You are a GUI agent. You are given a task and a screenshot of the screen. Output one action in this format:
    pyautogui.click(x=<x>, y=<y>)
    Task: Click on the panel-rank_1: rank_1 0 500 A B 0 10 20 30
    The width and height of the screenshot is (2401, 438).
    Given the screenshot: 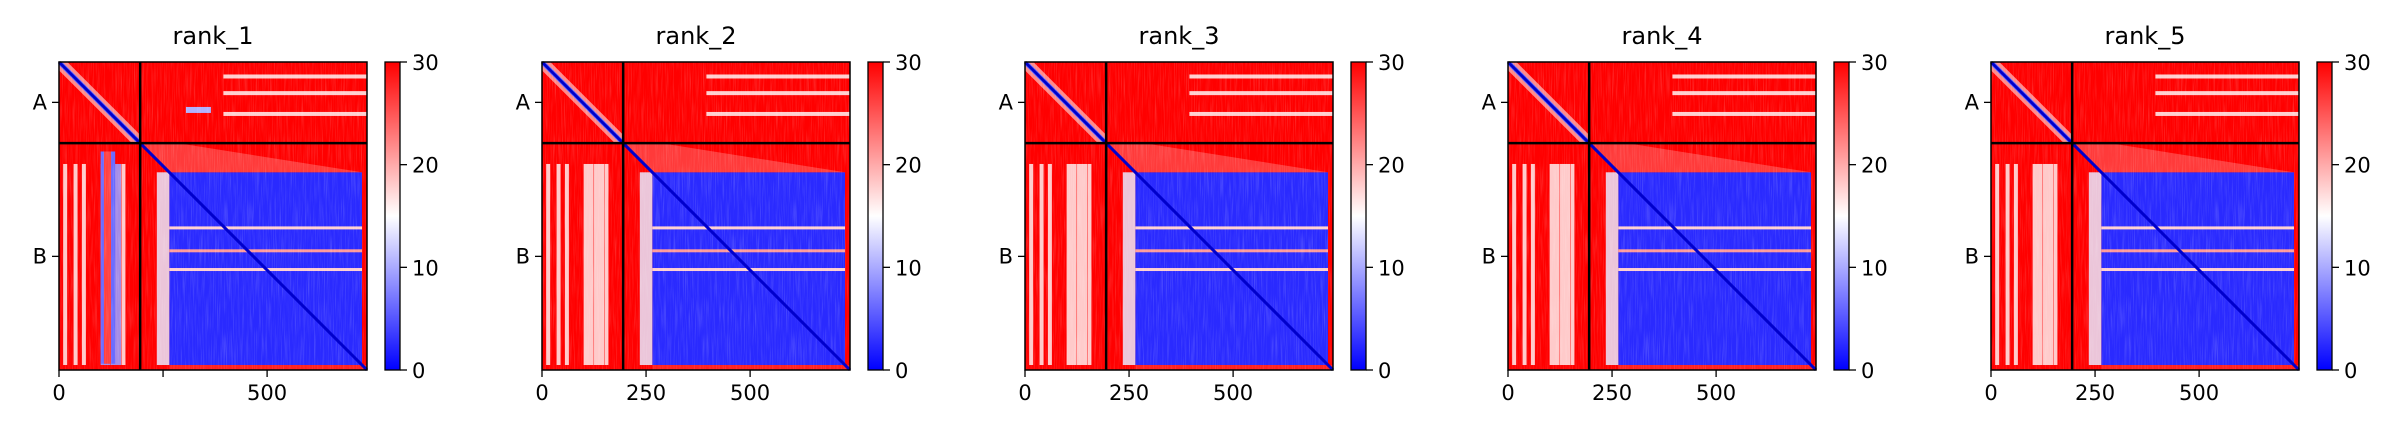 What is the action you would take?
    pyautogui.click(x=236, y=213)
    